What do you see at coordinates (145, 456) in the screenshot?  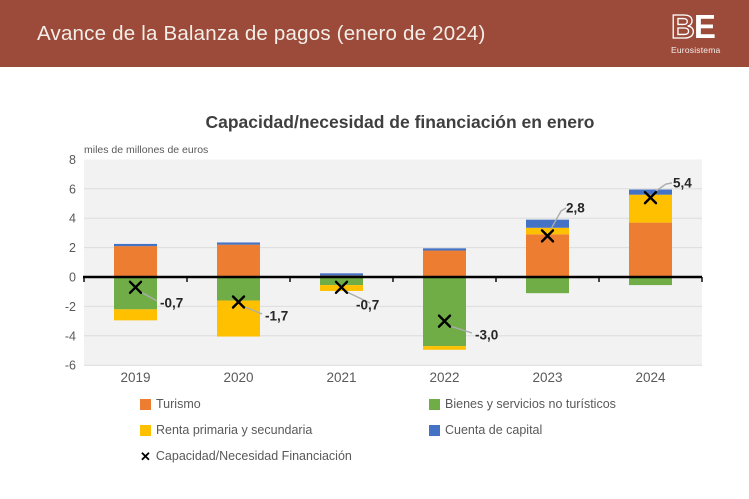 I see `x-marker-icon: ✕` at bounding box center [145, 456].